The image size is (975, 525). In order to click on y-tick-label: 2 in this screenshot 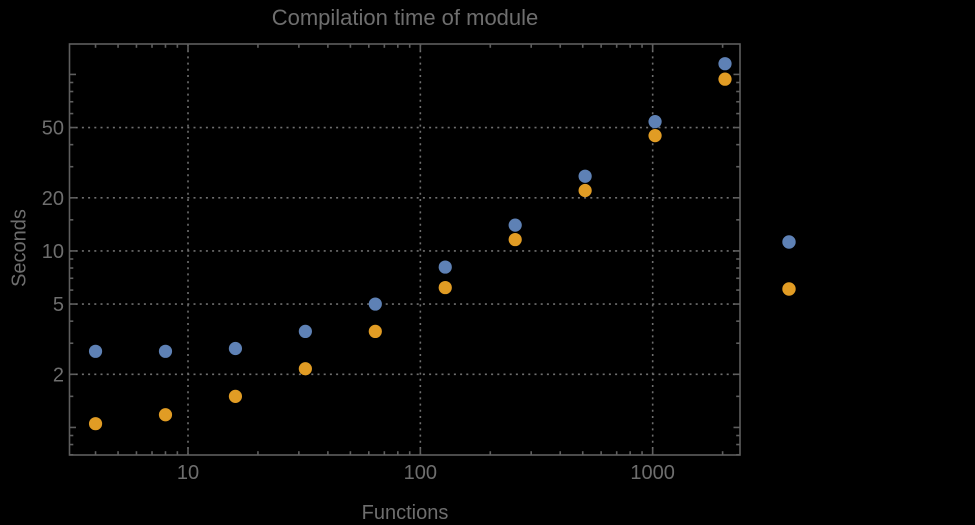, I will do `click(58, 375)`.